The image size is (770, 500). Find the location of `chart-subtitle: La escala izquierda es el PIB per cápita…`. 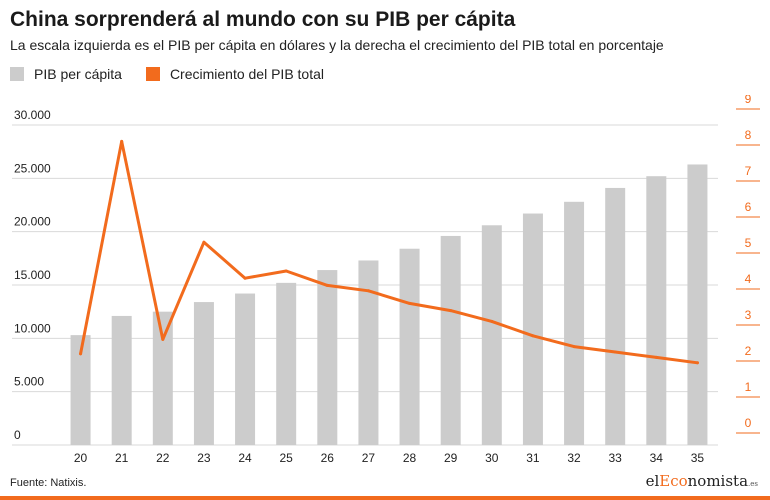

chart-subtitle: La escala izquierda es el PIB per cápita… is located at coordinates (337, 45).